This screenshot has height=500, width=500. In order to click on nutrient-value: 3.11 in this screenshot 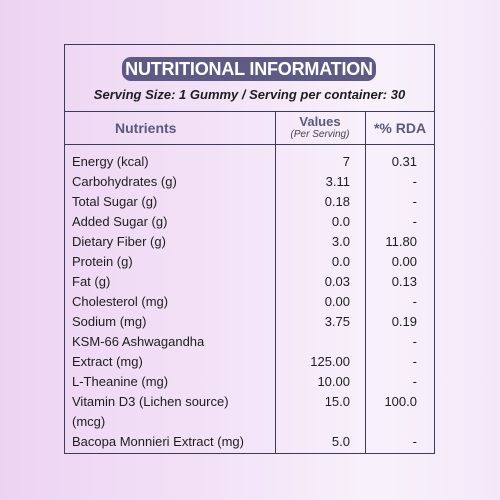, I will do `click(337, 181)`.